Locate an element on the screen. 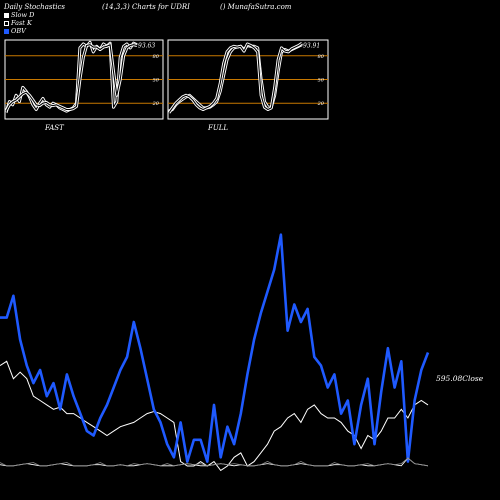 This screenshot has width=500, height=500. legend-label-fast-k: Fast K is located at coordinates (21, 23).